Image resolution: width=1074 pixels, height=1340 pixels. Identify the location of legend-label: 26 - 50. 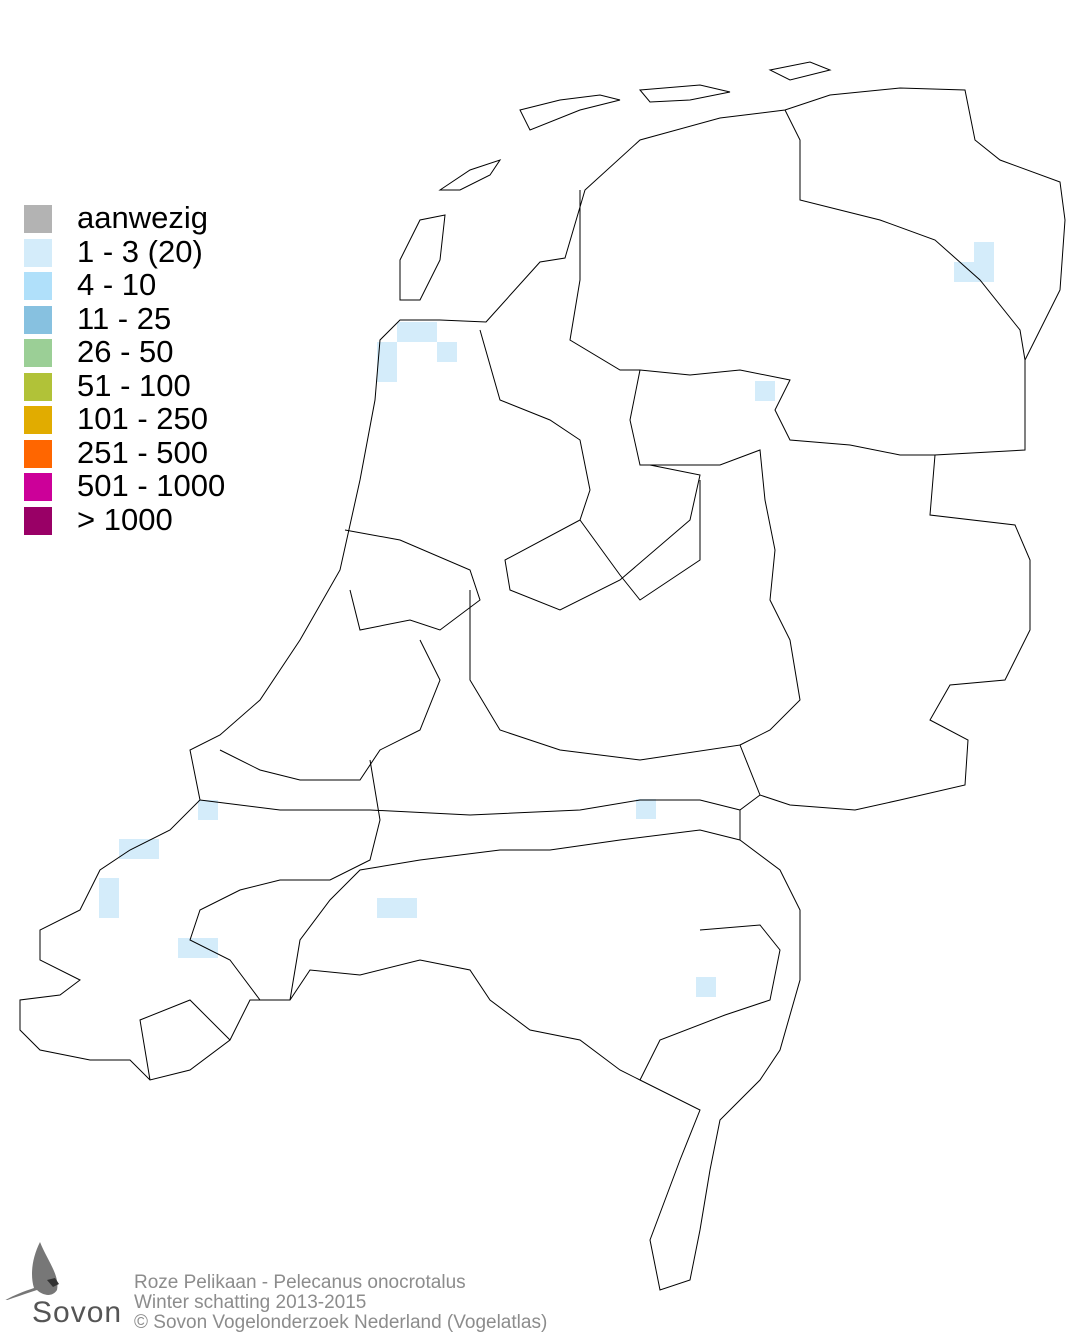
(125, 351).